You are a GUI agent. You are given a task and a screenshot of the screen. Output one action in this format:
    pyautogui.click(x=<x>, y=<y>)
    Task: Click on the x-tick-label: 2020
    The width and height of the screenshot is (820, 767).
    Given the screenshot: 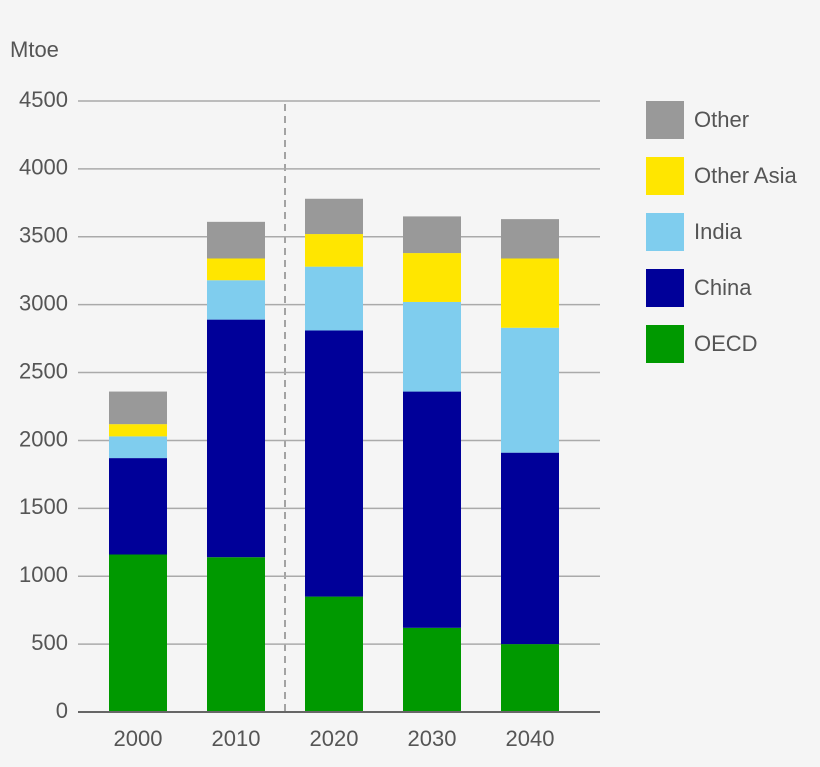 What is the action you would take?
    pyautogui.click(x=334, y=738)
    